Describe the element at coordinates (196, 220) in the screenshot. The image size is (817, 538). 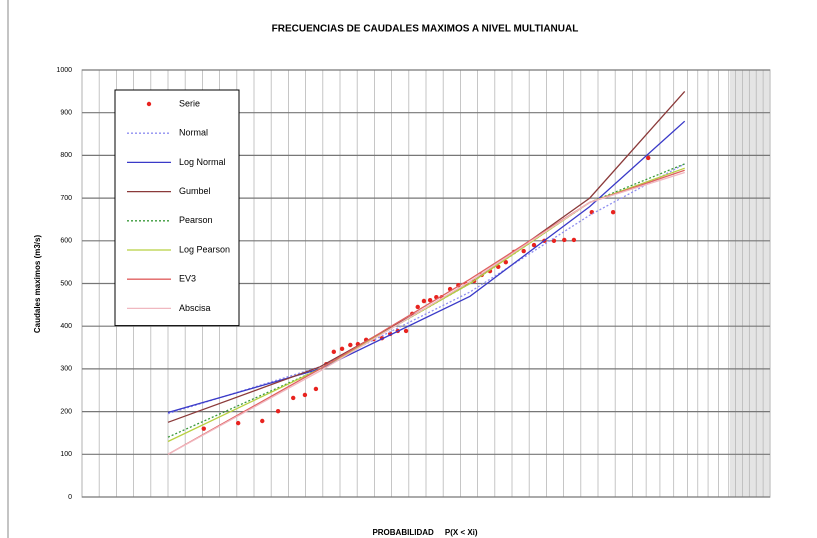
I see `legend-label: Pearson` at that location.